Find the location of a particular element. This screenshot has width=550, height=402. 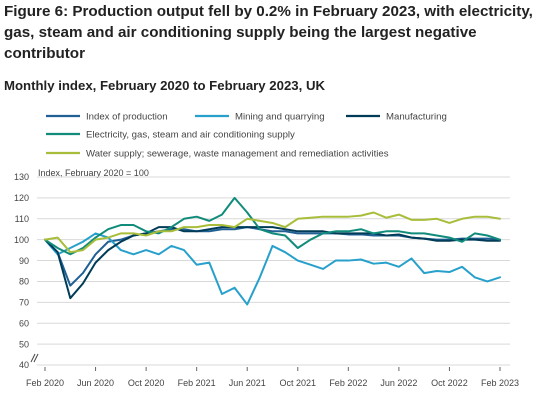

legend-label-3: Manufacturing is located at coordinates (416, 116).